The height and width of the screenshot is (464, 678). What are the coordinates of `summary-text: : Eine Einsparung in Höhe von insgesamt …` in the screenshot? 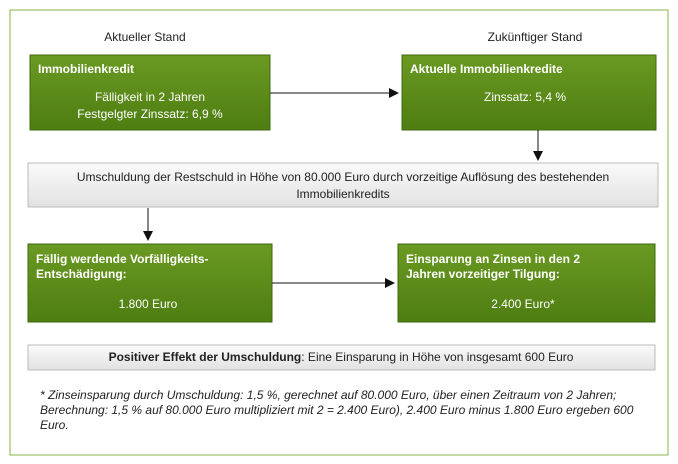 It's located at (437, 357).